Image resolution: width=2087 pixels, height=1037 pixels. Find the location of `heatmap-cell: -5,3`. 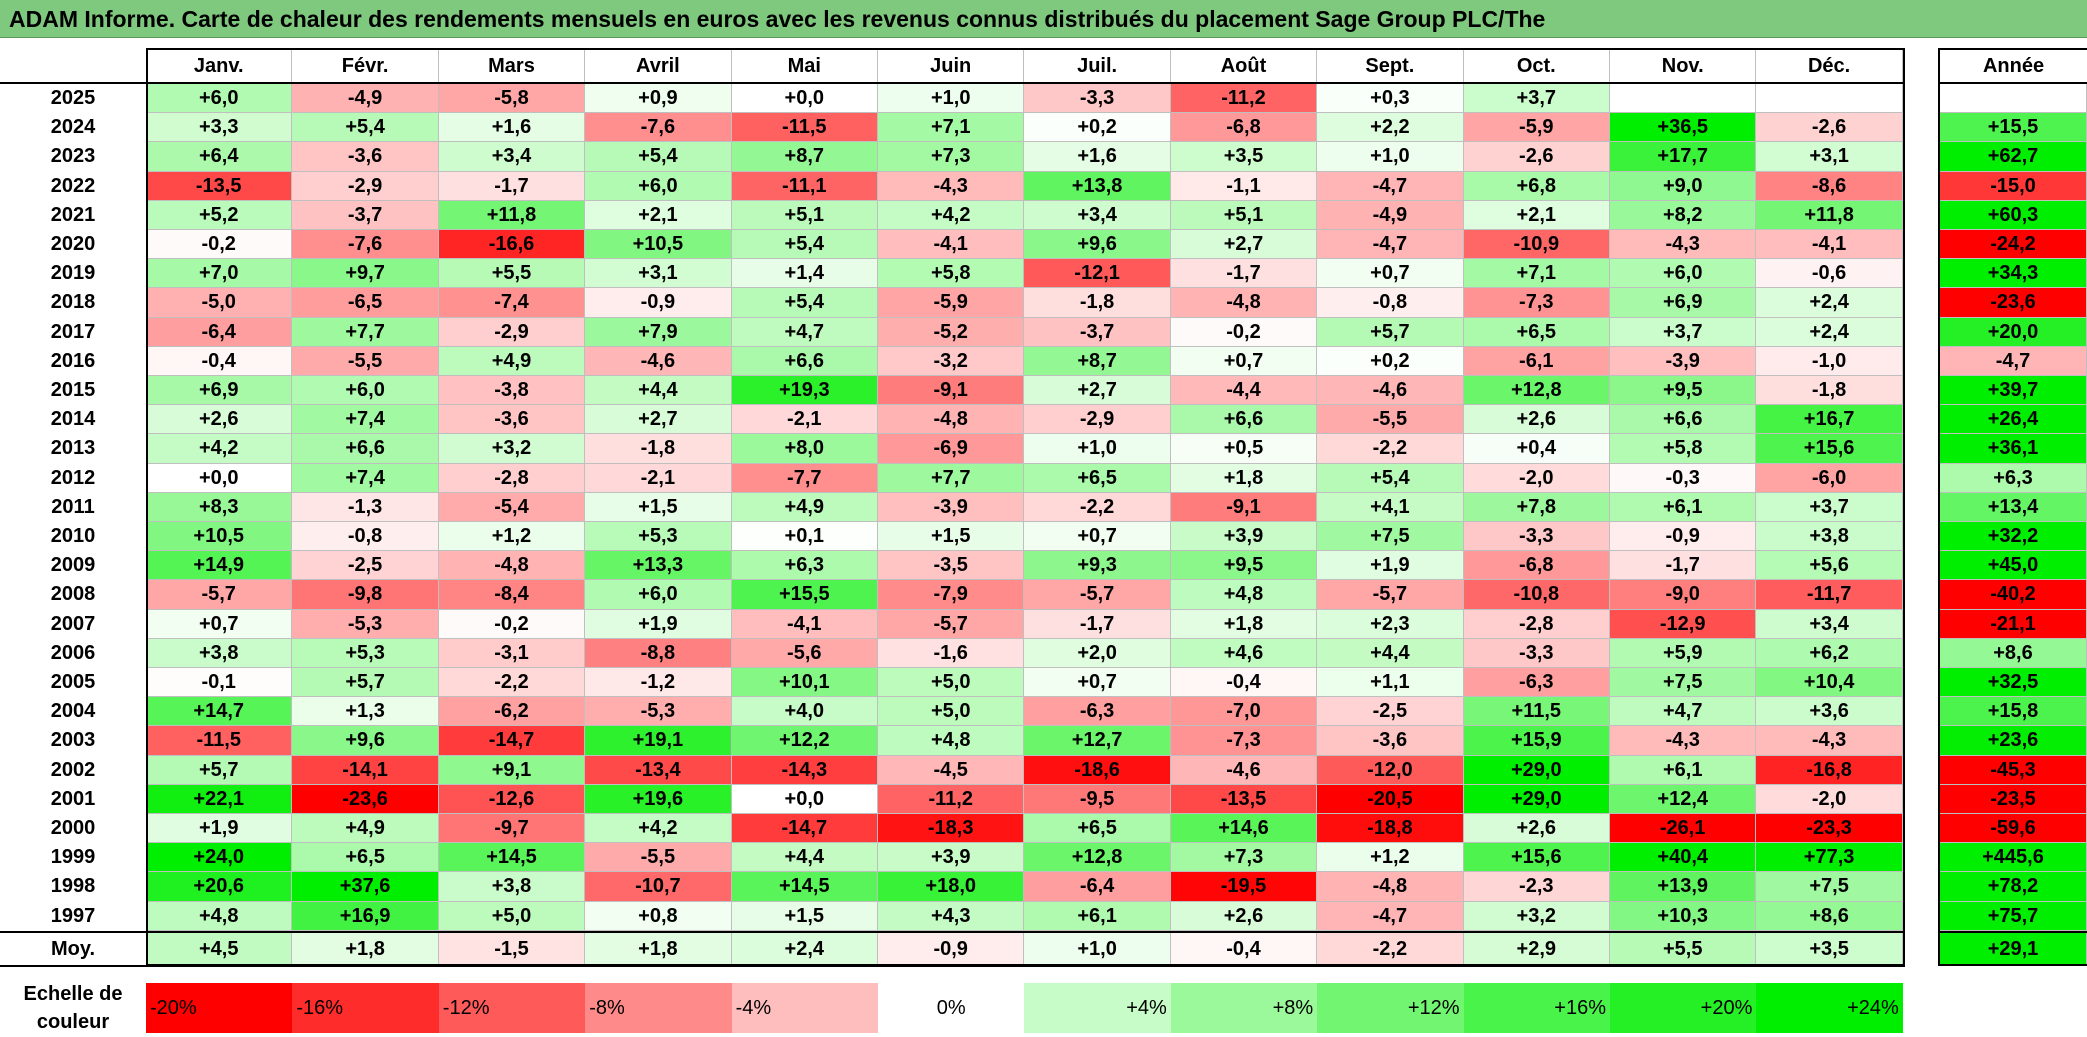

heatmap-cell: -5,3 is located at coordinates (658, 712).